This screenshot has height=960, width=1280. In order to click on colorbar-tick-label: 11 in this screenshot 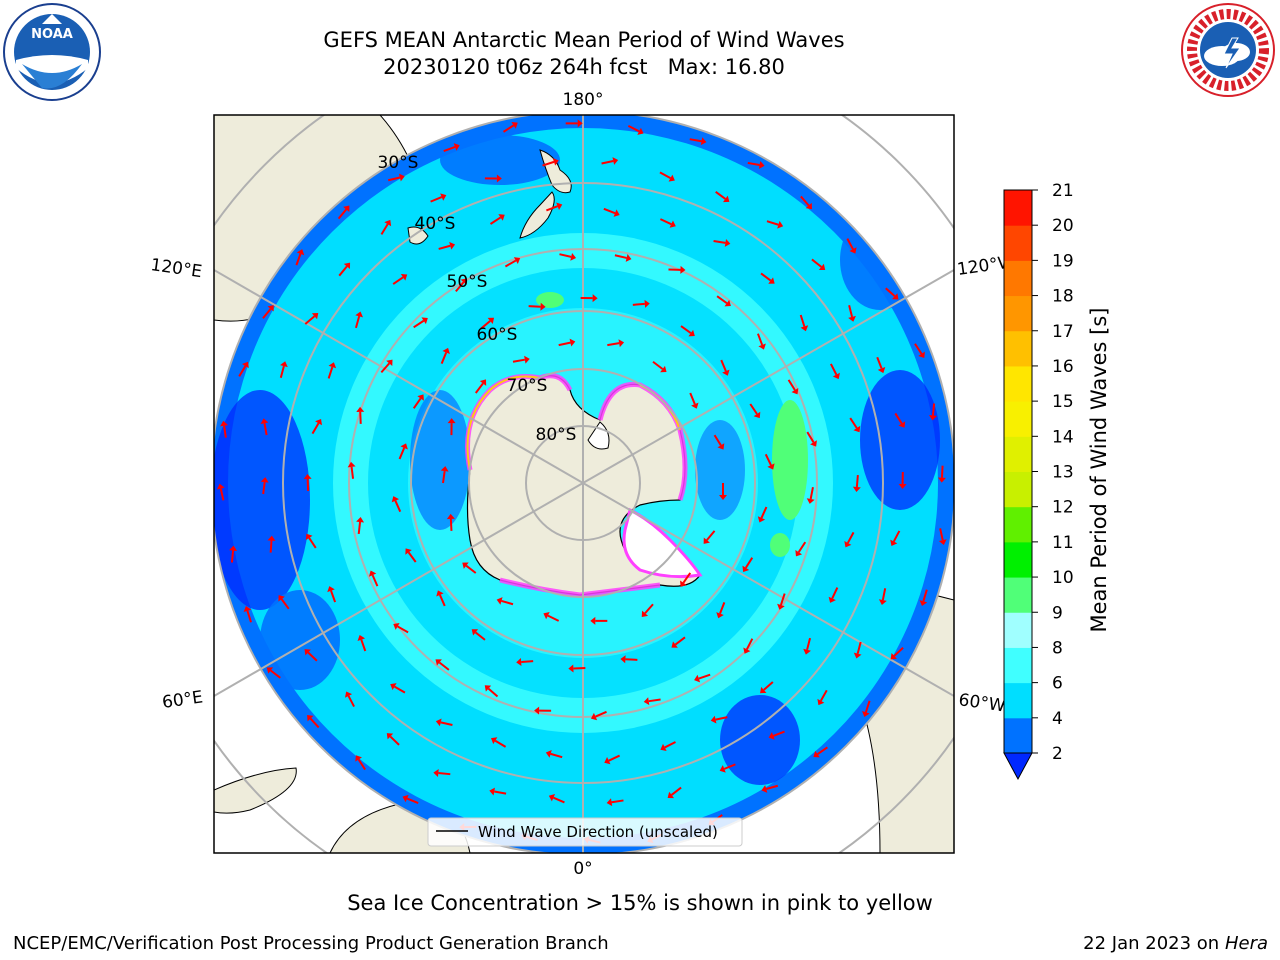, I will do `click(1063, 543)`.